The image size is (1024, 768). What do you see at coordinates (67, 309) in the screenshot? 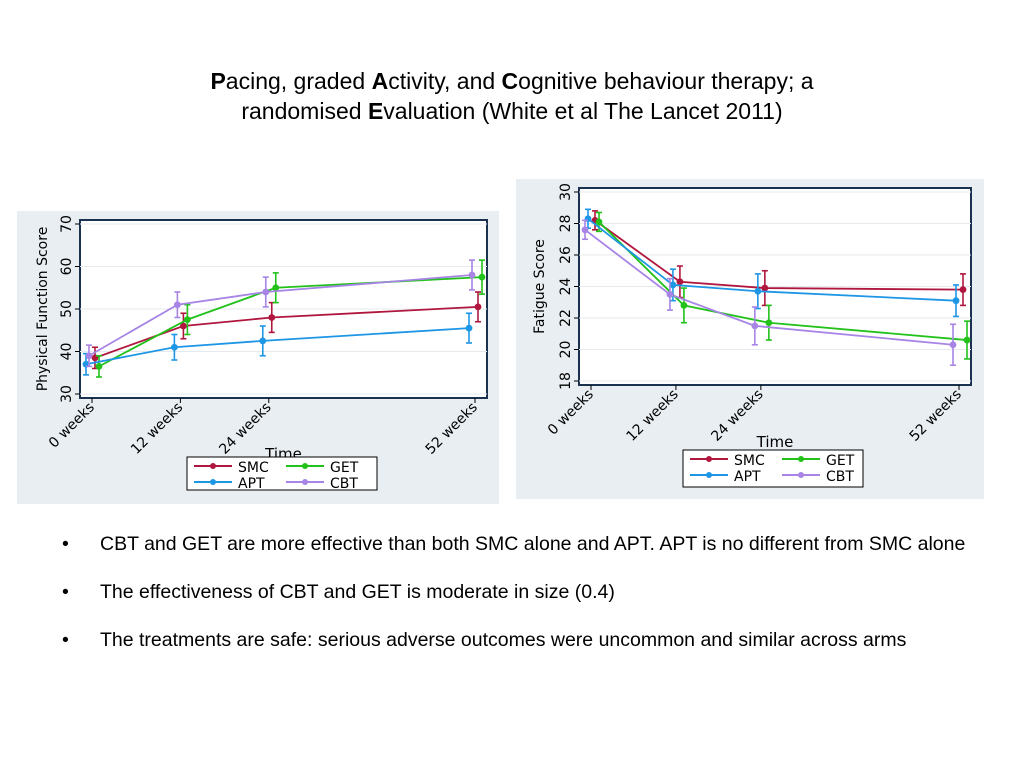
I see `y-tick-label: 50` at bounding box center [67, 309].